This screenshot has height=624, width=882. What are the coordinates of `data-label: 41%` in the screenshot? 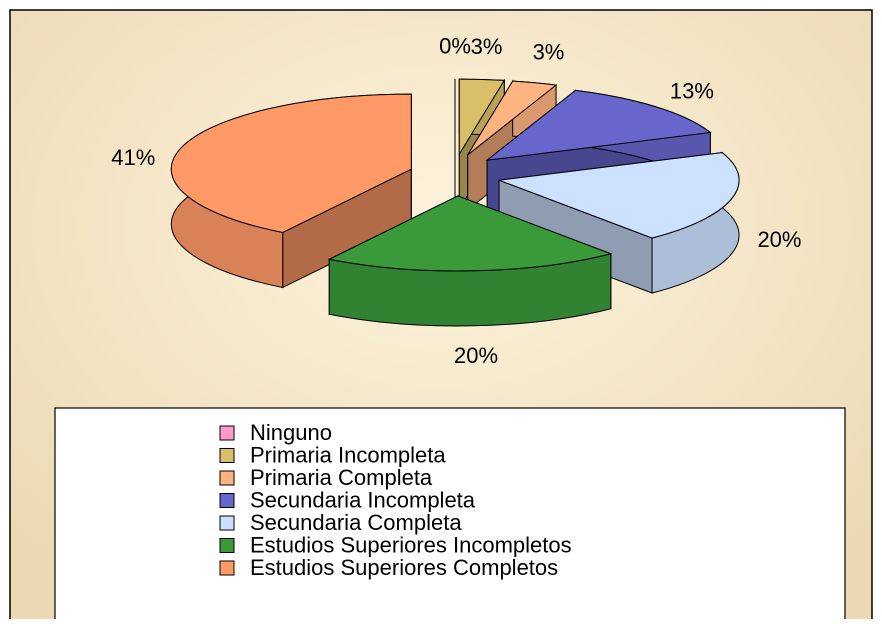 It's located at (133, 157).